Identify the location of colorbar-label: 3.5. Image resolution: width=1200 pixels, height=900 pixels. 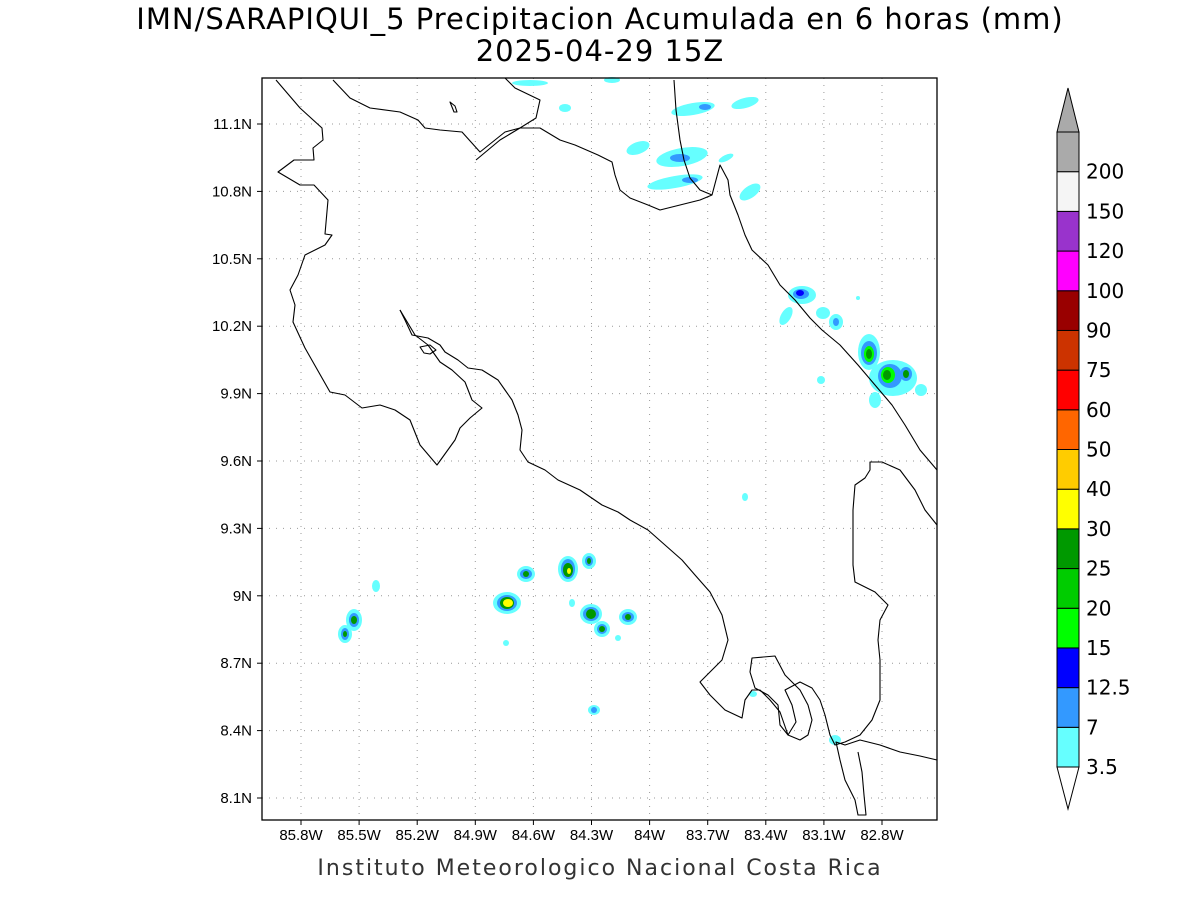
(1102, 767).